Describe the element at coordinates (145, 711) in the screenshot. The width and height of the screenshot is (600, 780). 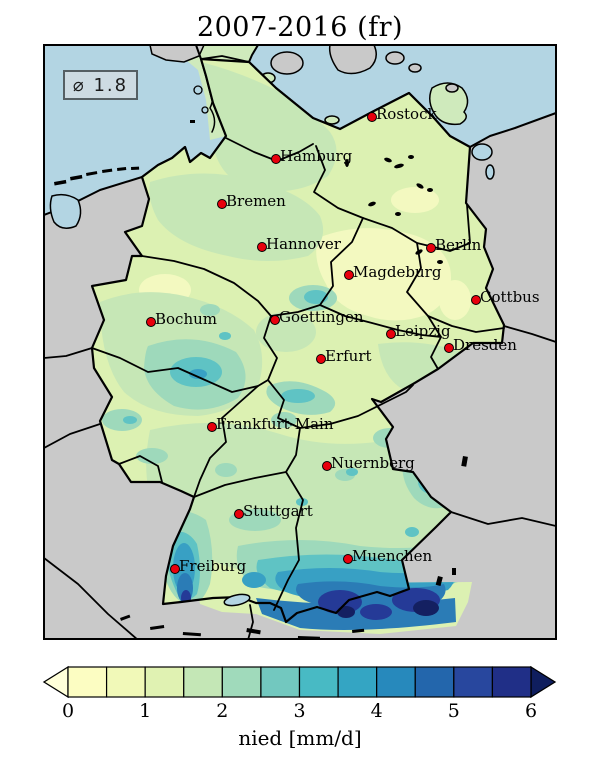
I see `colorbar-tick: 1` at that location.